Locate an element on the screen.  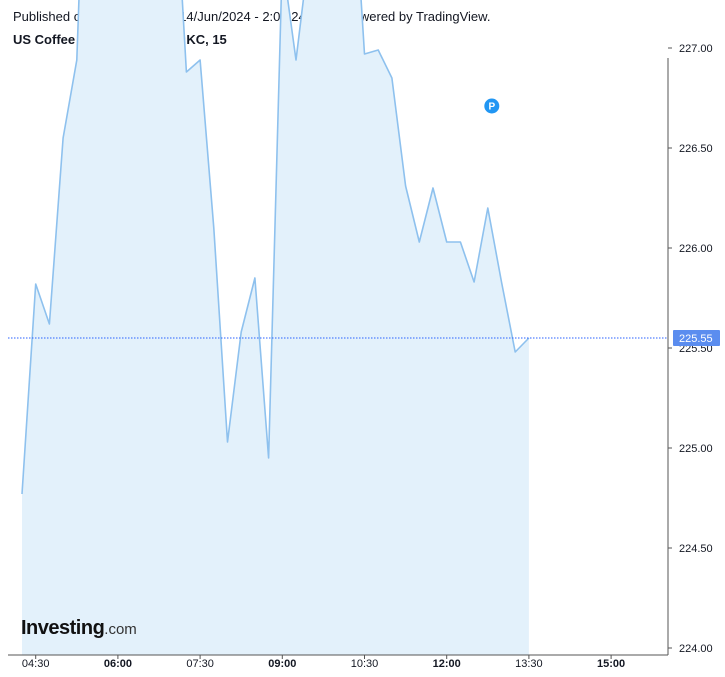
x-tick-label: 09:00 is located at coordinates (282, 664).